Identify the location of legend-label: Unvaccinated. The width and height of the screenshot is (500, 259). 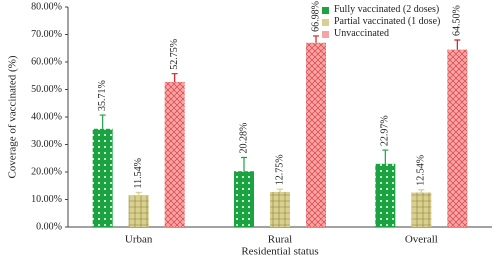
(361, 33).